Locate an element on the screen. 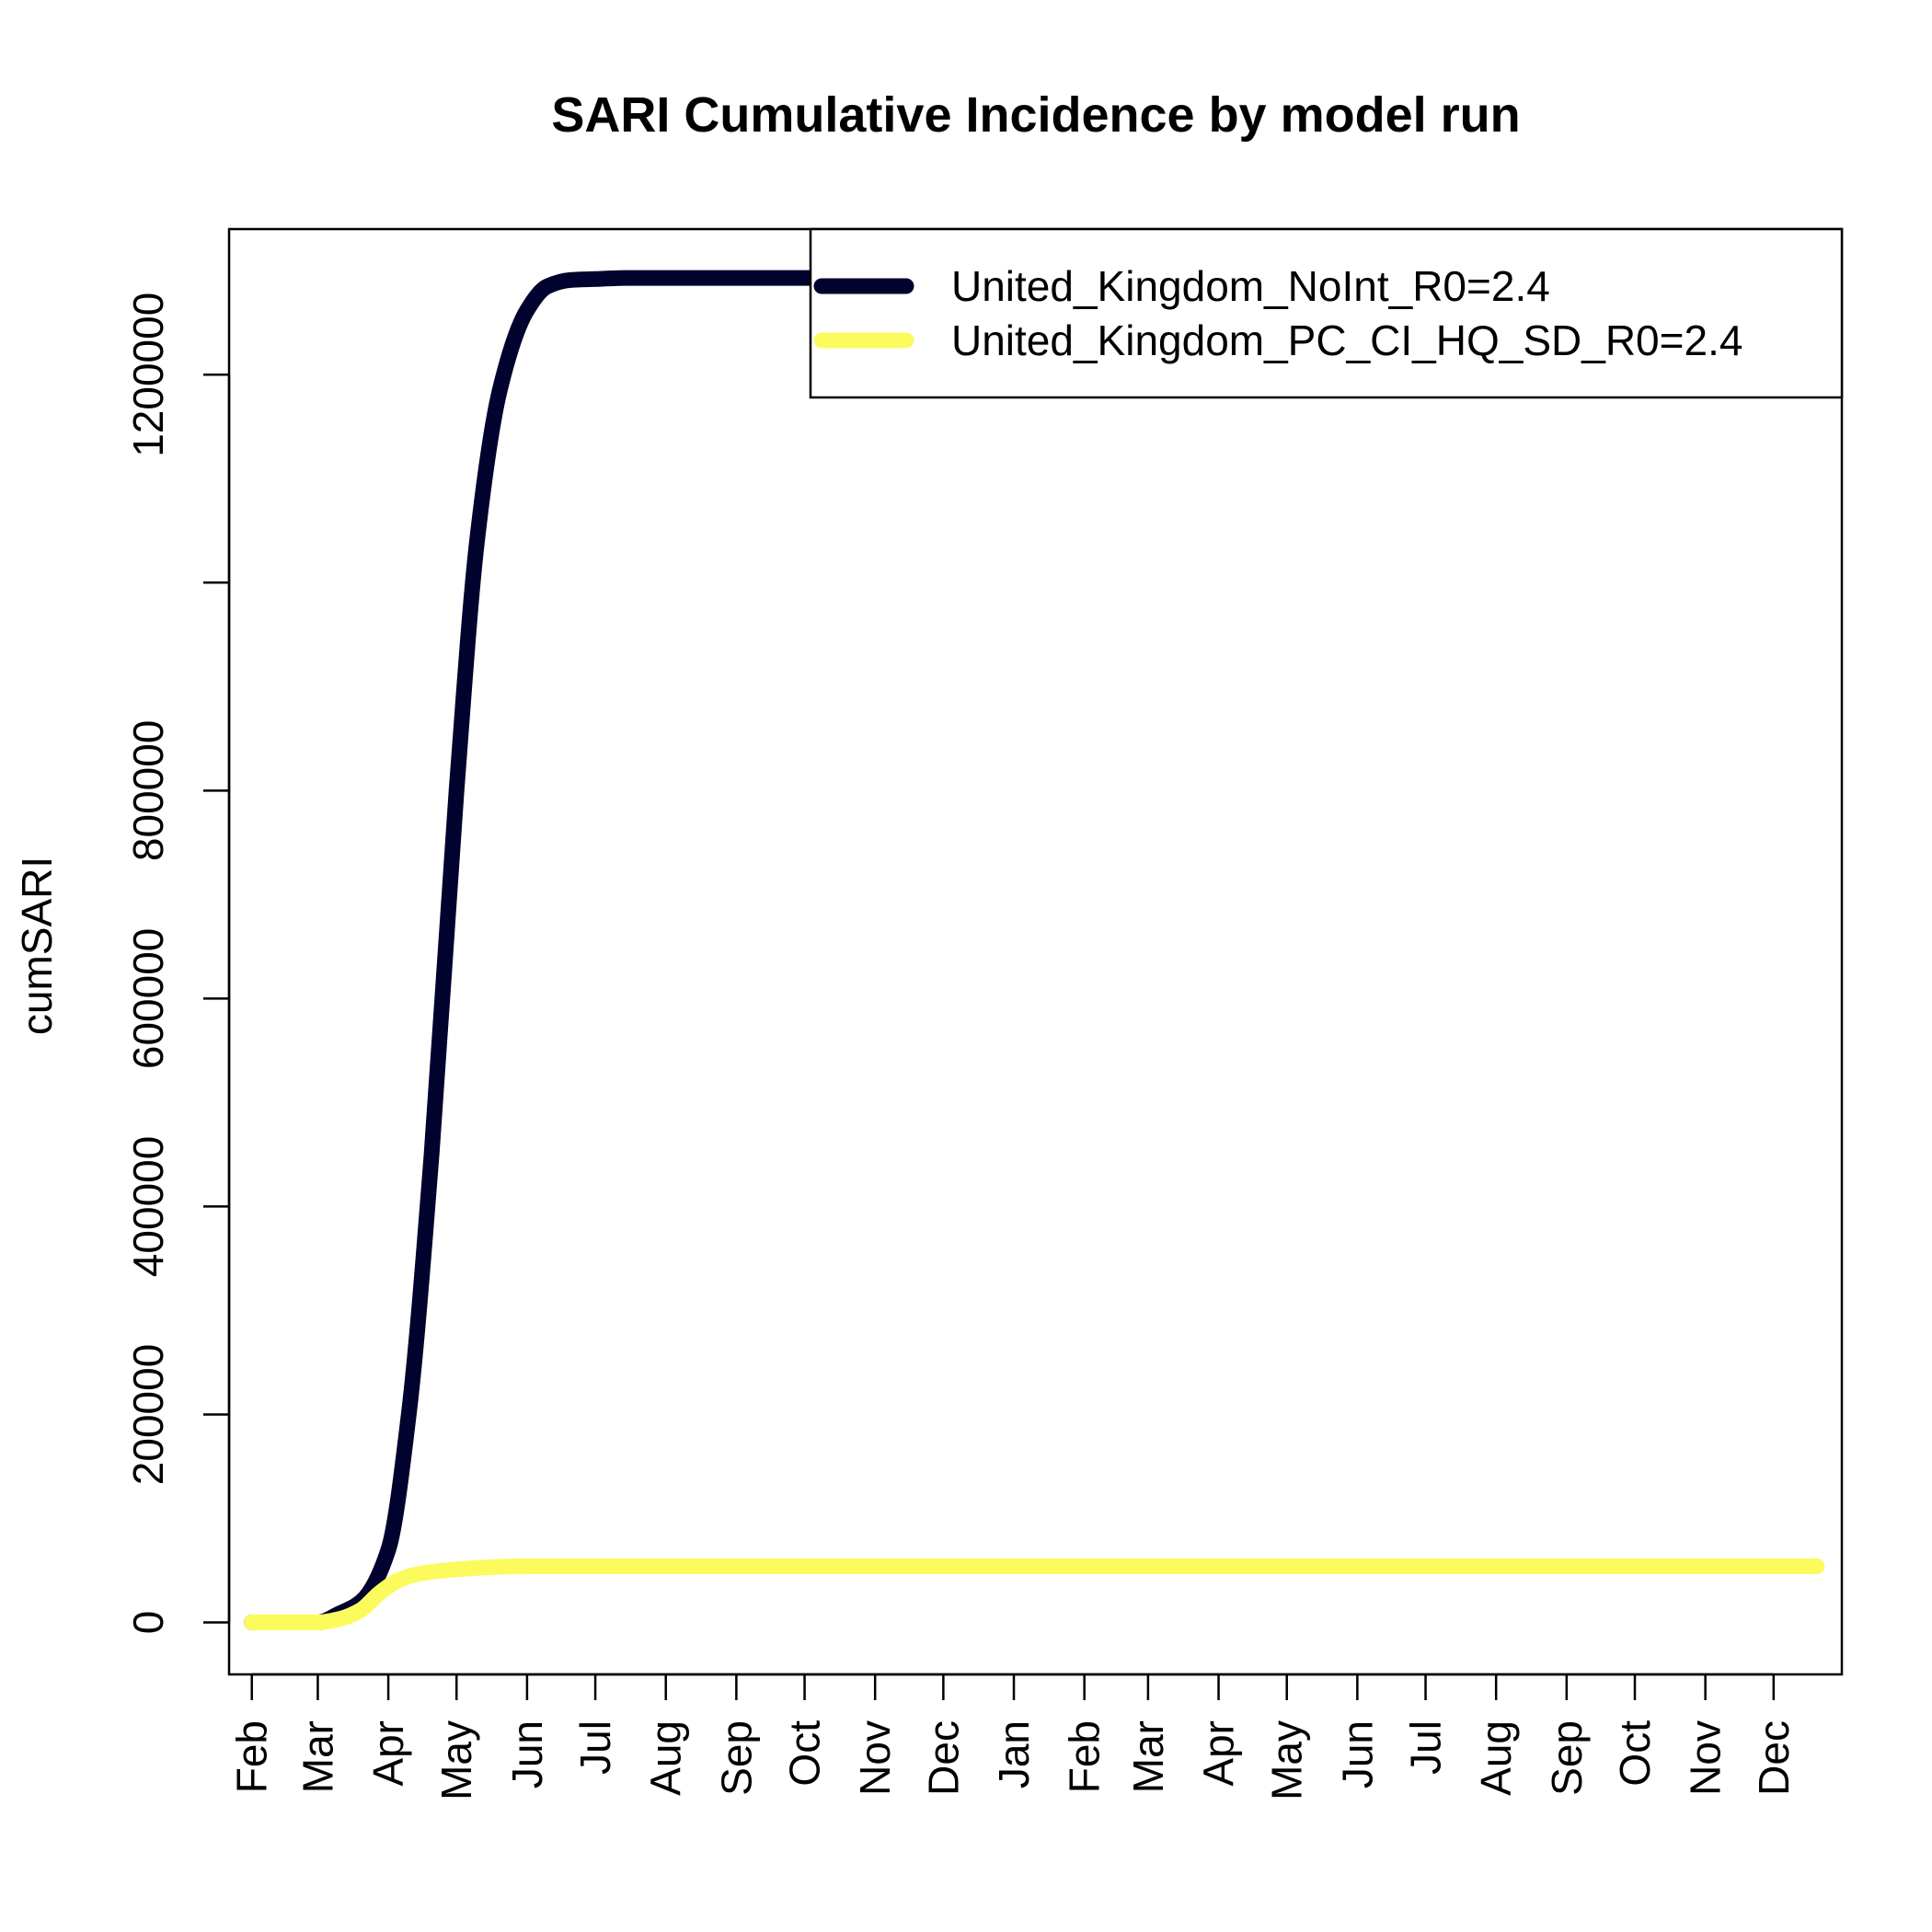 This screenshot has height=1932, width=1932. chart-title: SARI Cumulative Incidence by model run is located at coordinates (1035, 115).